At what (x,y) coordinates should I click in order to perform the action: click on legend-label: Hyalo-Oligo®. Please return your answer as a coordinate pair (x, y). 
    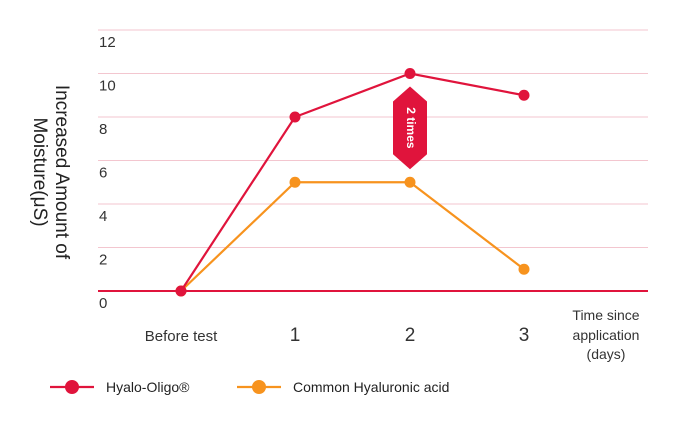
    Looking at the image, I should click on (148, 387).